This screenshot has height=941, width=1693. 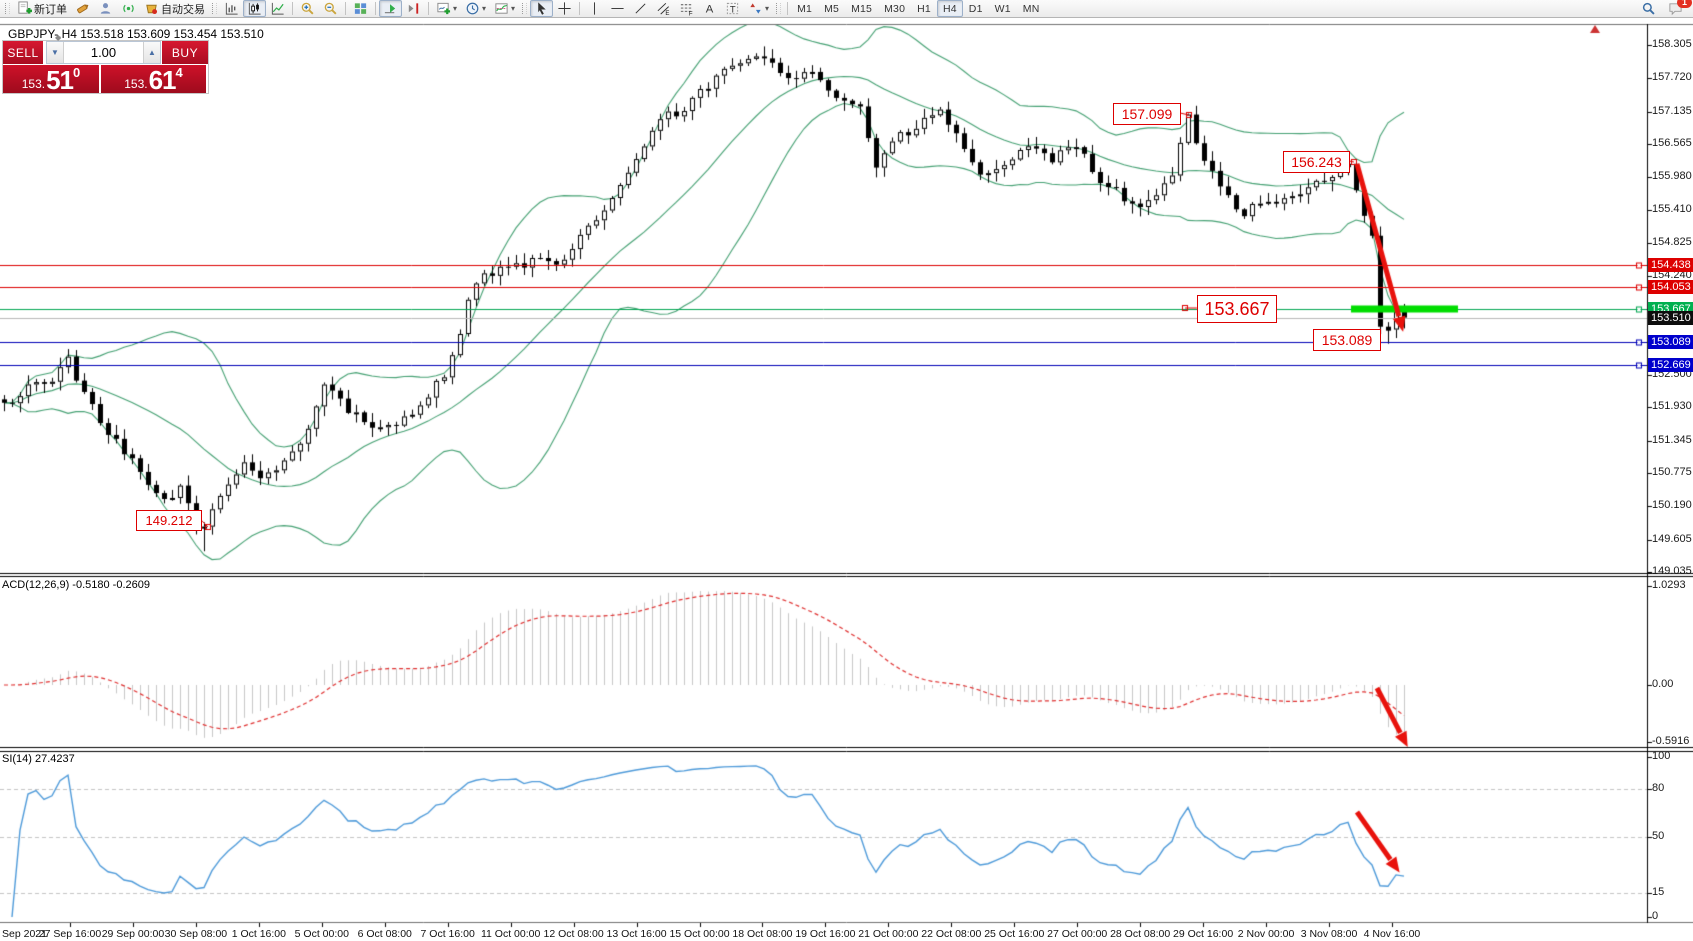 What do you see at coordinates (699, 934) in the screenshot?
I see `time-axis-label: 15 Oct 00:00` at bounding box center [699, 934].